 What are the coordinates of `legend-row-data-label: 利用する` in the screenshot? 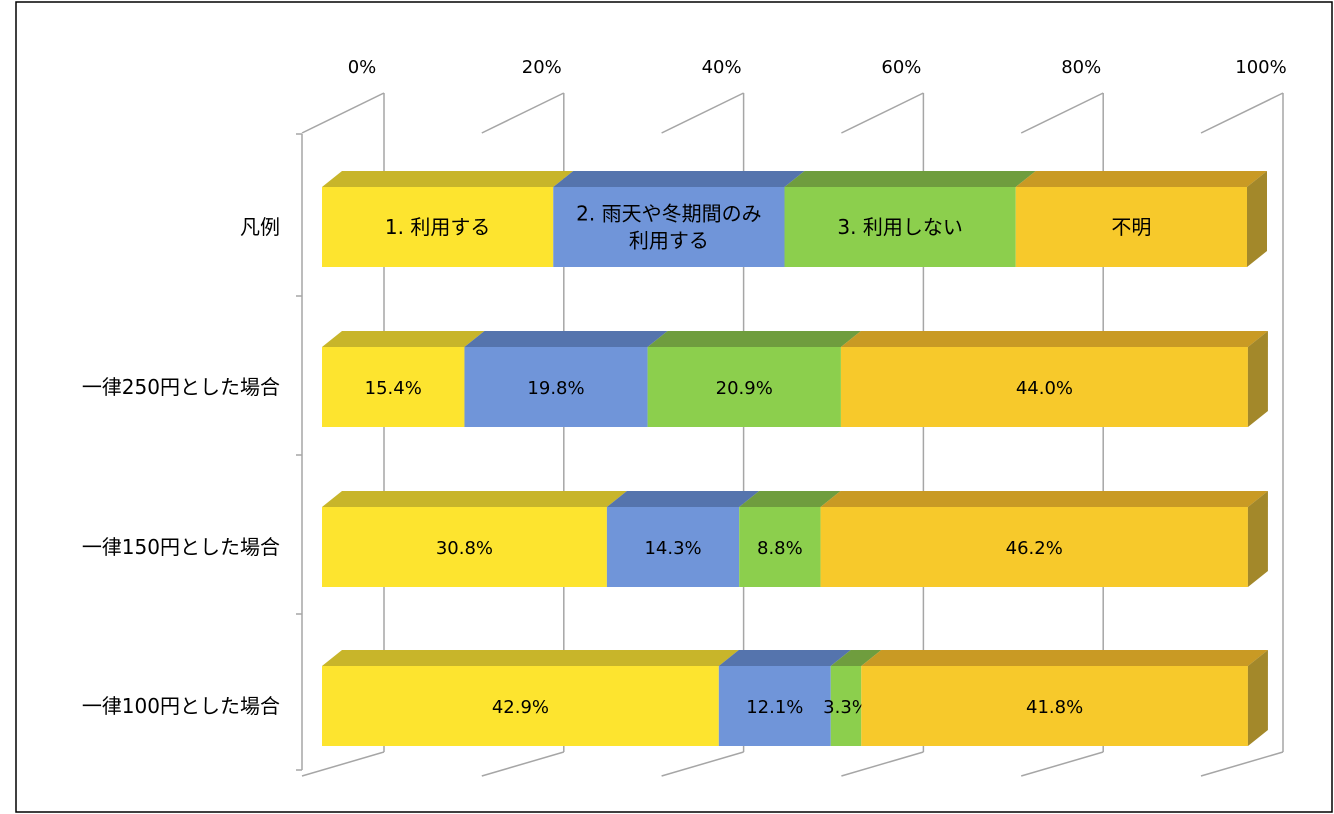 It's located at (669, 241).